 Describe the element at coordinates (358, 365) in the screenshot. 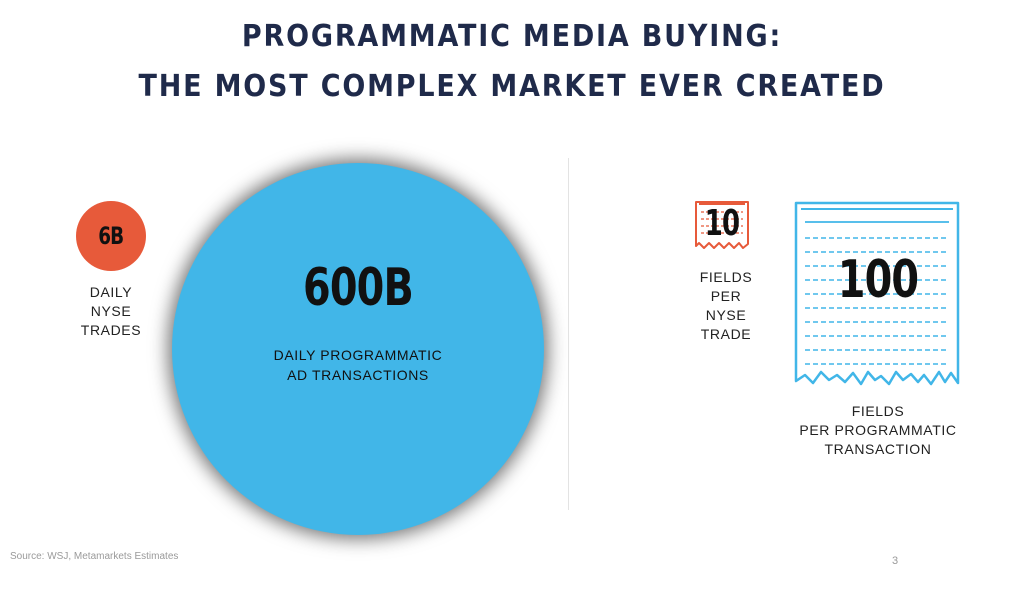

I see `programmatic-transactions-label: DAILY PROGRAMMATIC AD TRANSACTIONS` at that location.